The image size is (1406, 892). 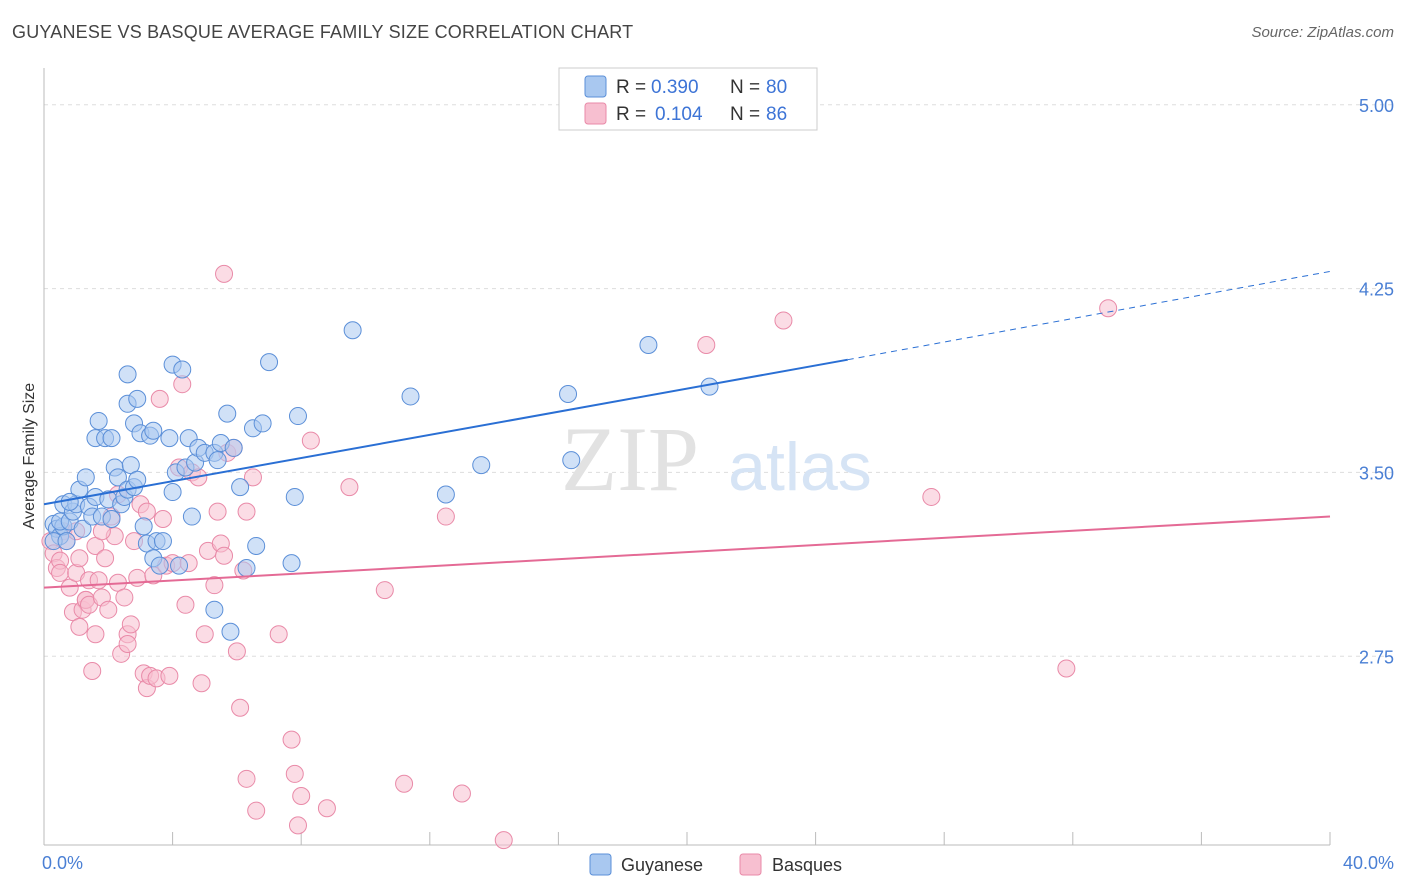 What do you see at coordinates (62, 863) in the screenshot?
I see `x-tick-label-min: 0.0%` at bounding box center [62, 863].